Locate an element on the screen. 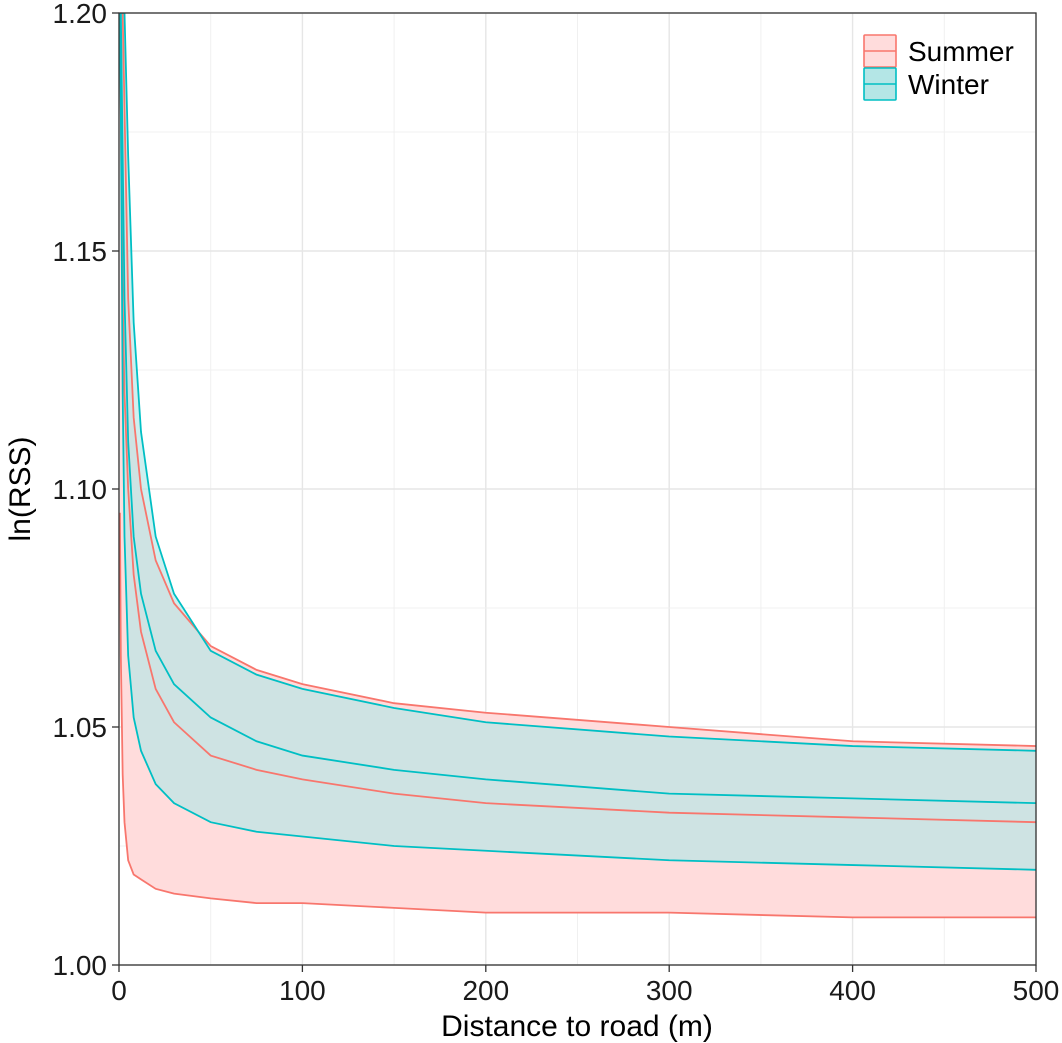 This screenshot has width=1062, height=1043. legend-item-winter: Winter is located at coordinates (926, 84).